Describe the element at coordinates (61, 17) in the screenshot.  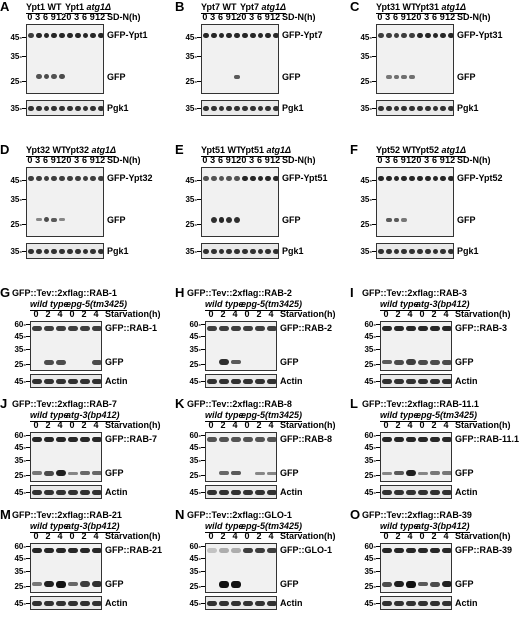
I see `lane-label: 12` at that location.